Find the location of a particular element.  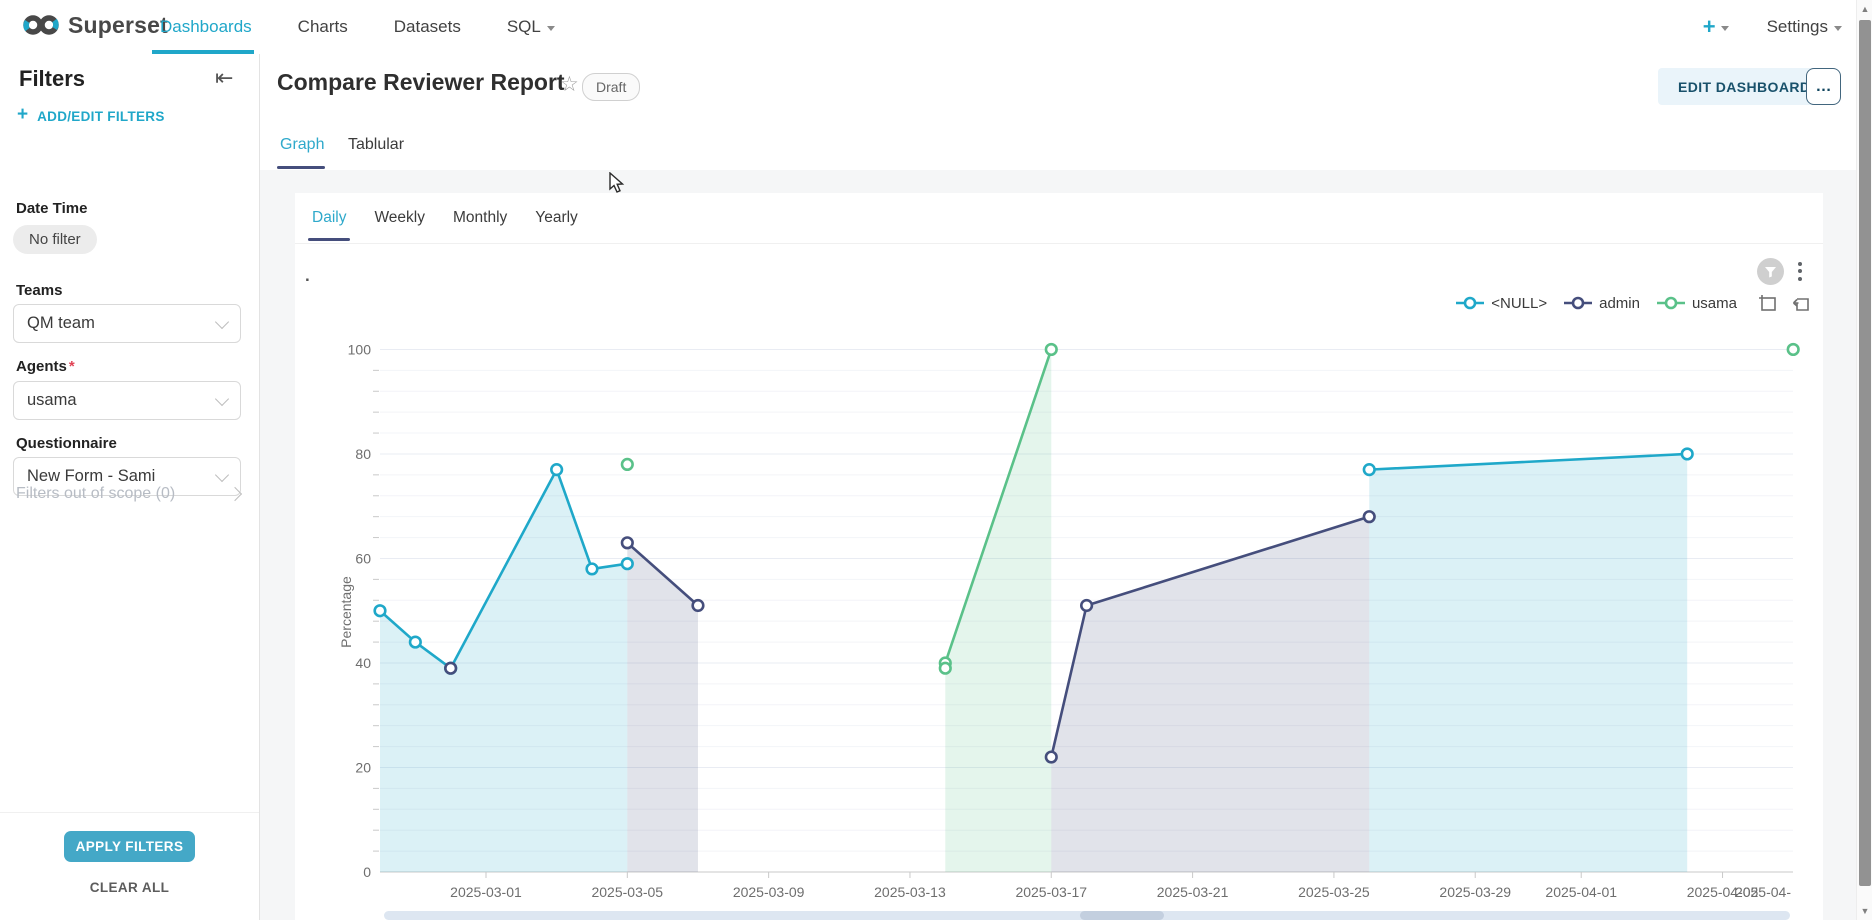

applied-filters-badge is located at coordinates (1770, 271).